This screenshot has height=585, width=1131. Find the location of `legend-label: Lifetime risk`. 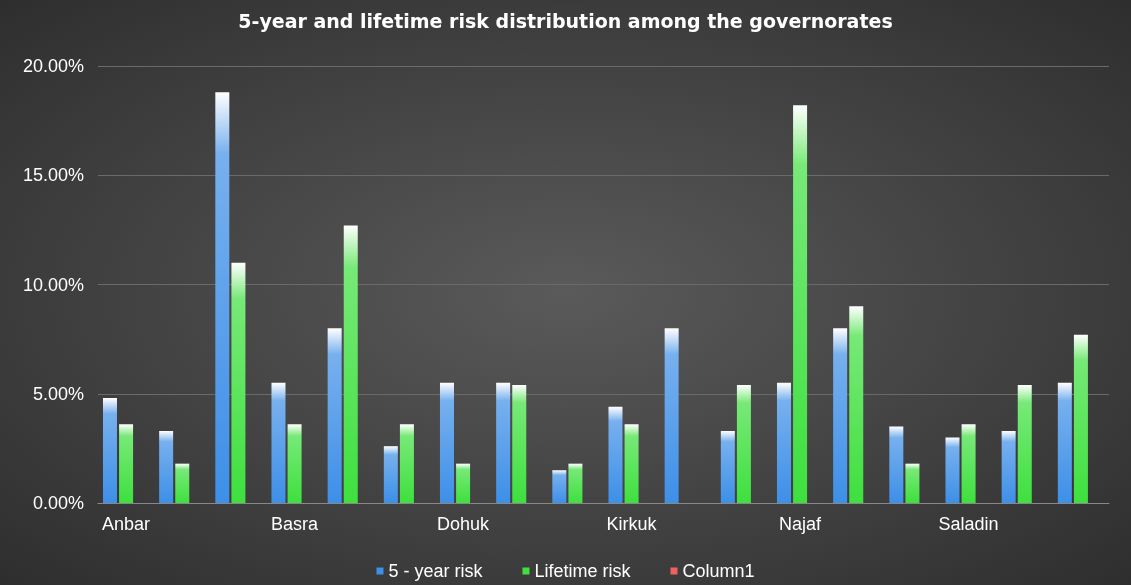

legend-label: Lifetime risk is located at coordinates (583, 571).